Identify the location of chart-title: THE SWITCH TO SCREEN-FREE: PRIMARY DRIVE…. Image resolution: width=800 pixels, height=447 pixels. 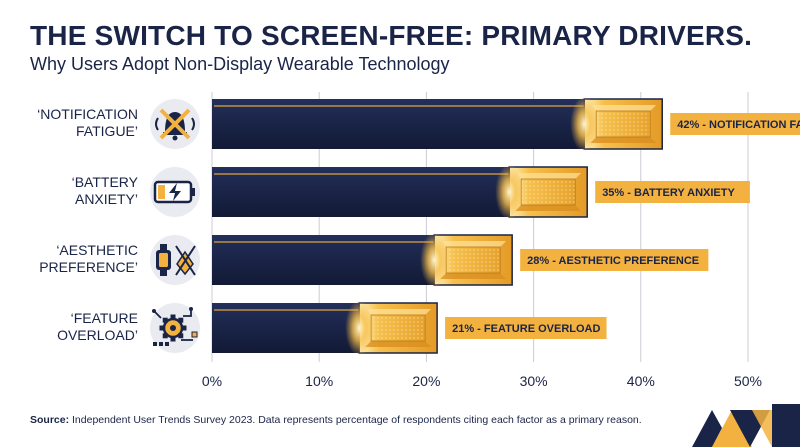
(391, 35).